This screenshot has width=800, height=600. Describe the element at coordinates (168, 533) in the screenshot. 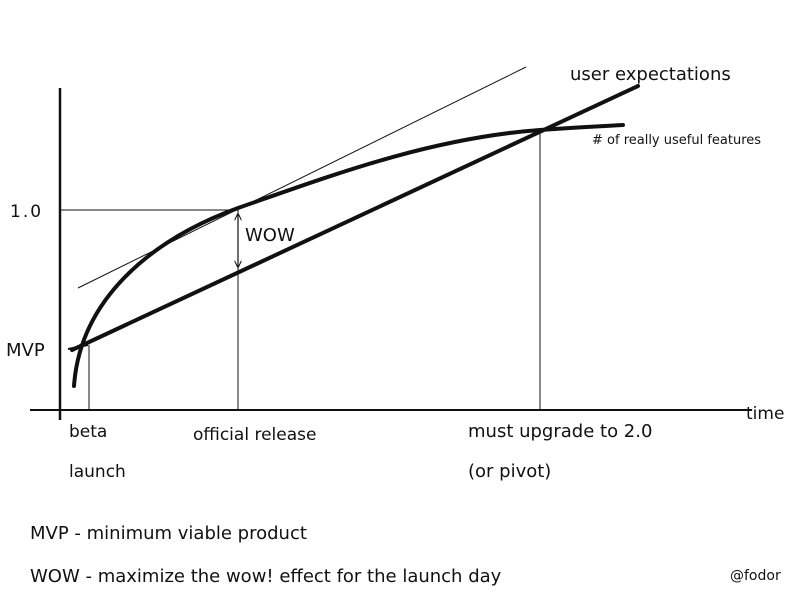

I see `legend-mvp: MVP - minimum viable product` at that location.